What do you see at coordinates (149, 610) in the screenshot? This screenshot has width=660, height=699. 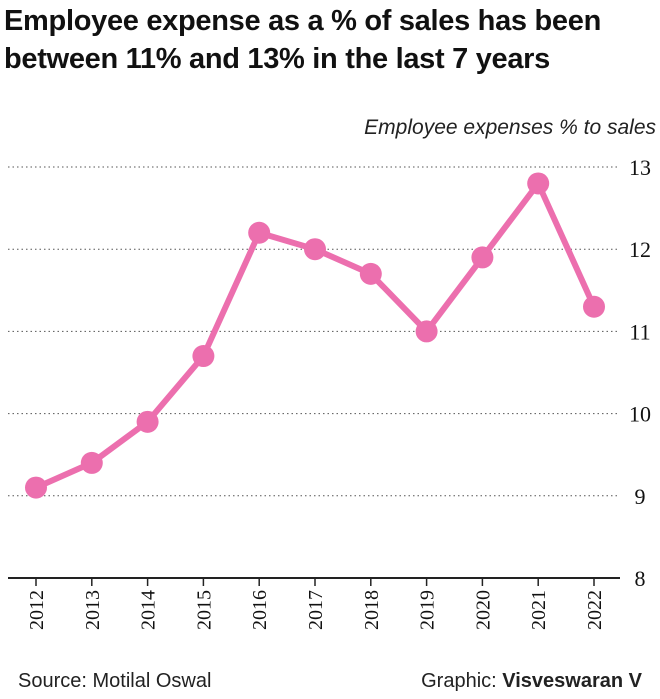 I see `x-tick-label: 2014` at bounding box center [149, 610].